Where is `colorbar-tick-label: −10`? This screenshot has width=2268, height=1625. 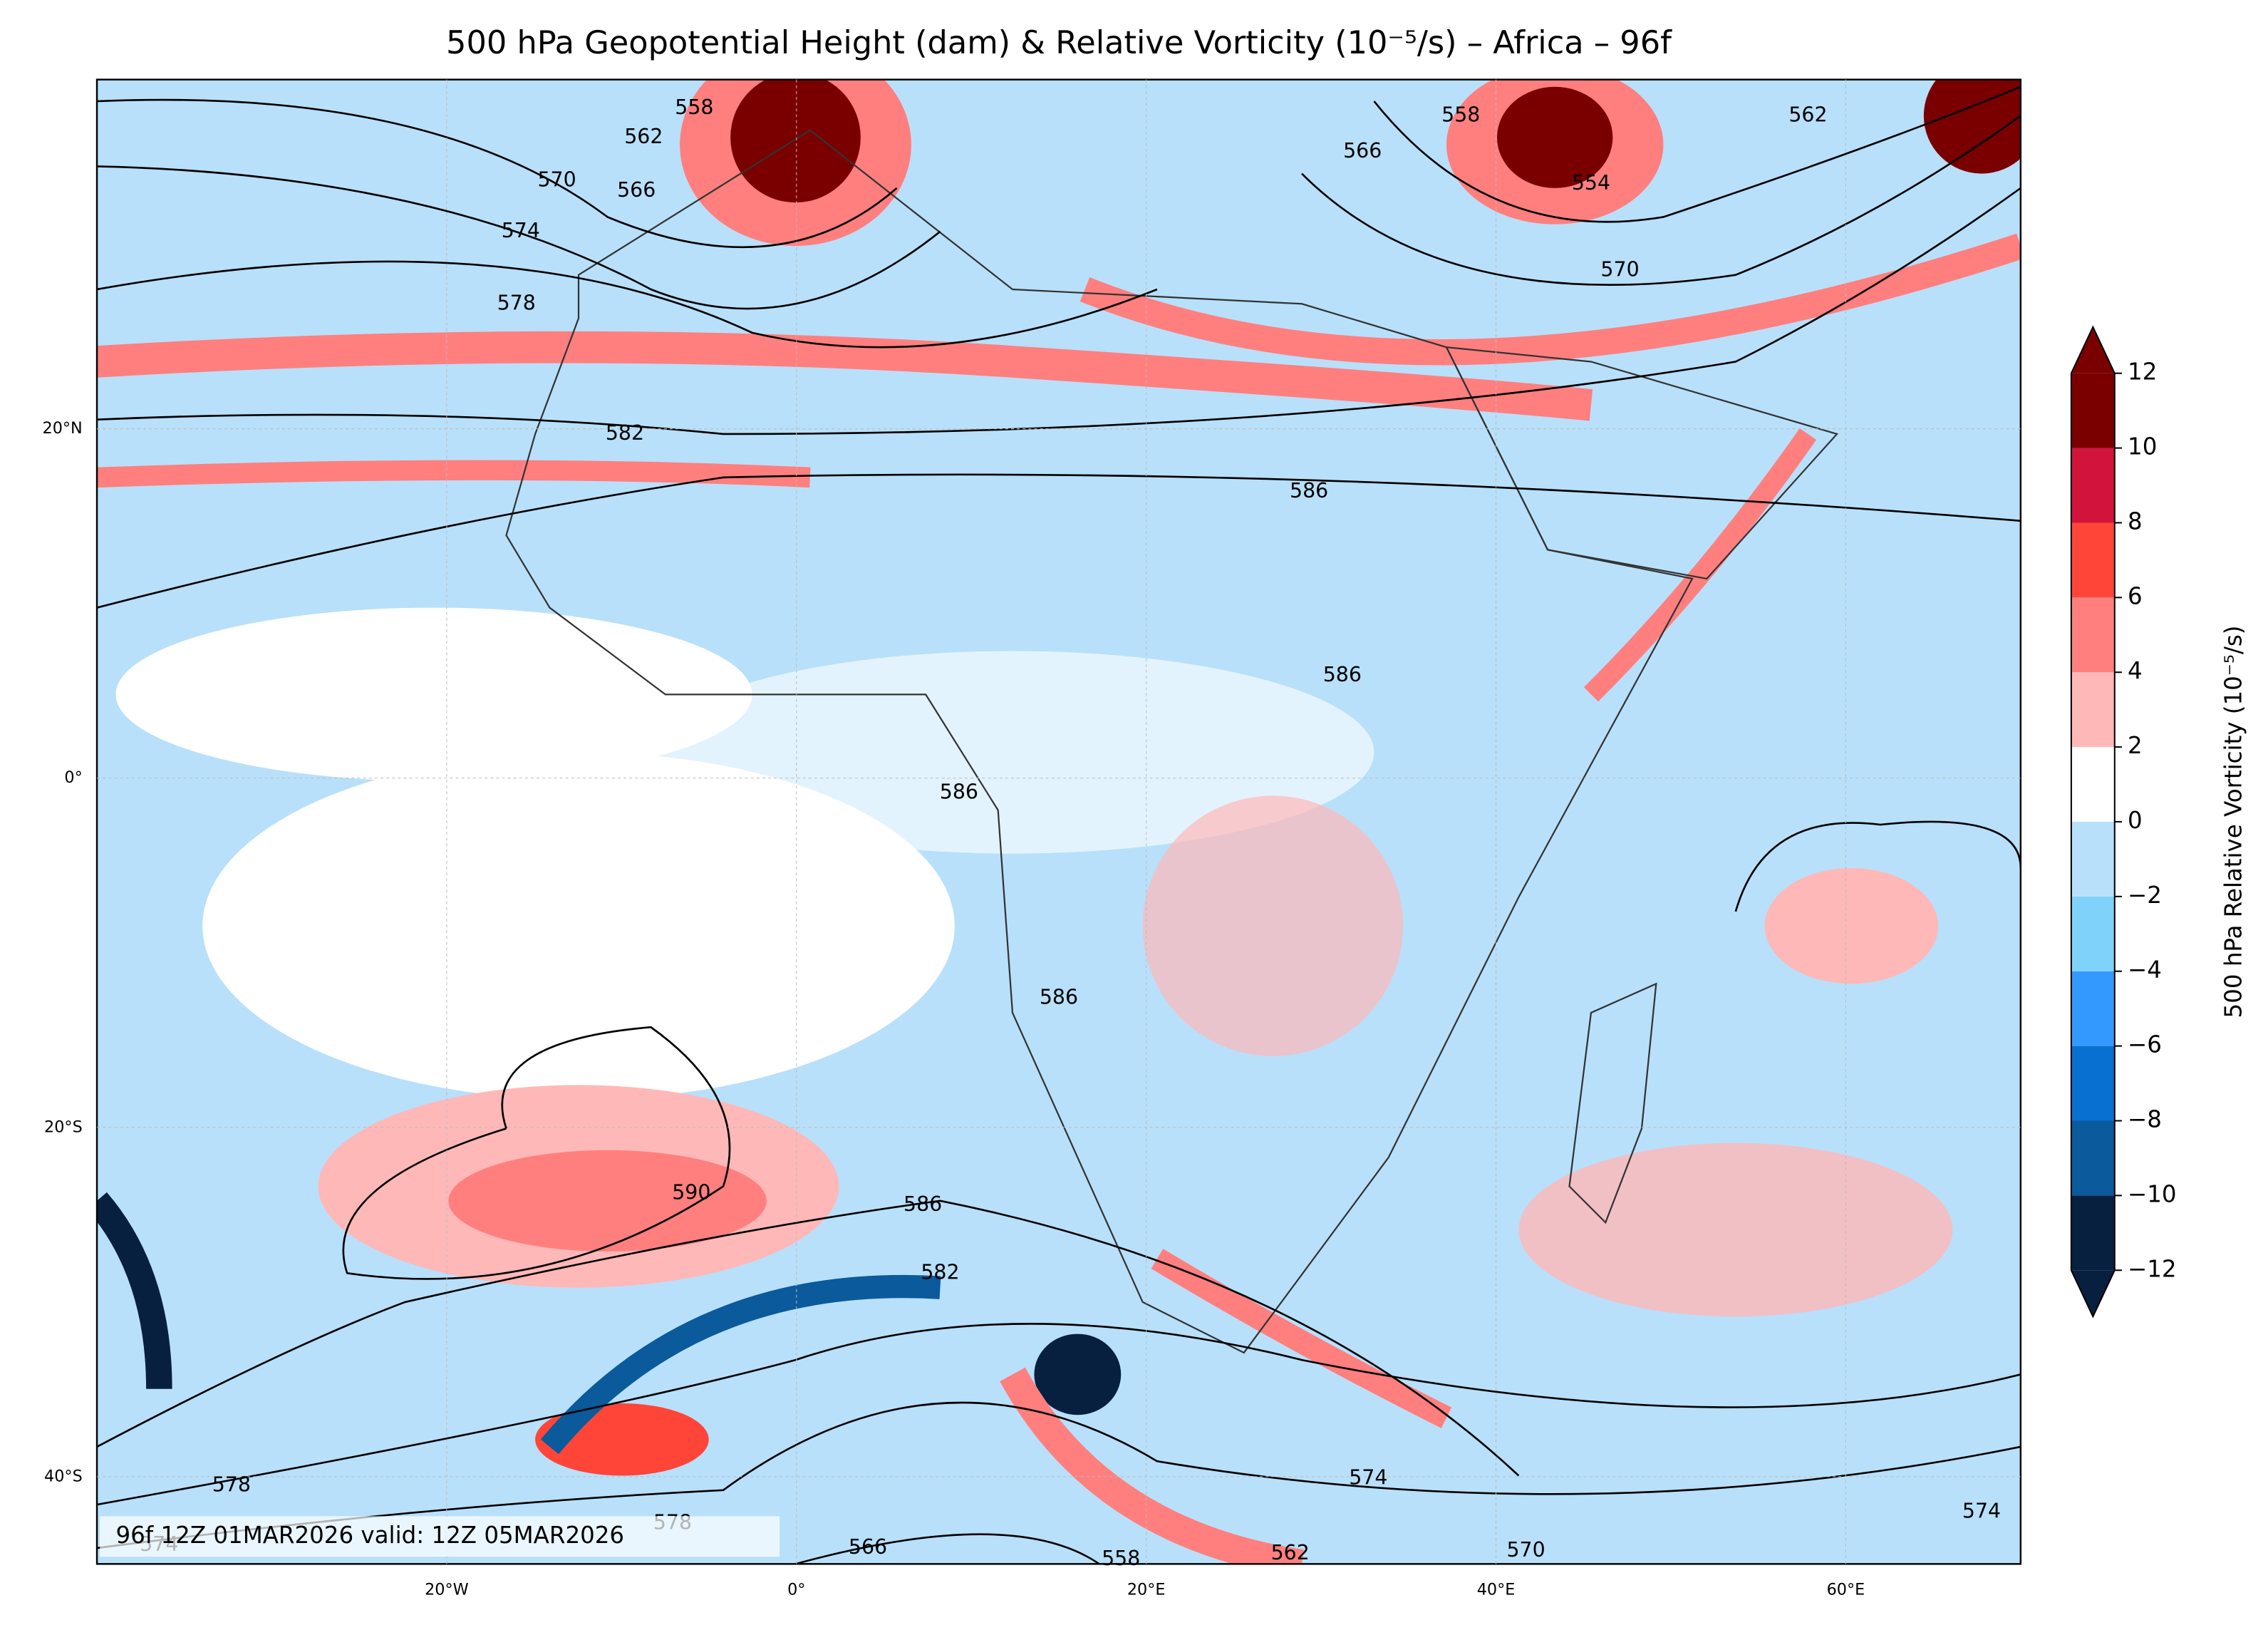
colorbar-tick-label: −10 is located at coordinates (2152, 1193).